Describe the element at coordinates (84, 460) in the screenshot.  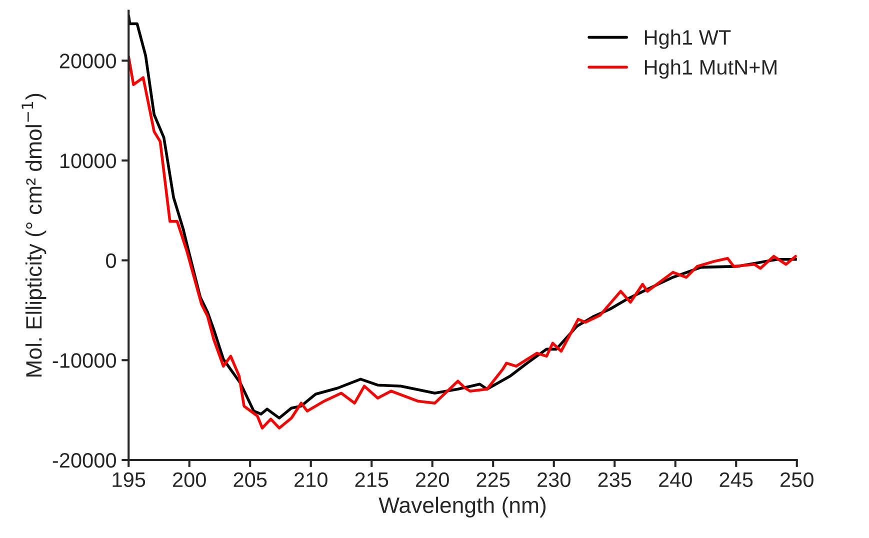
I see `y-tick-label: -20000` at that location.